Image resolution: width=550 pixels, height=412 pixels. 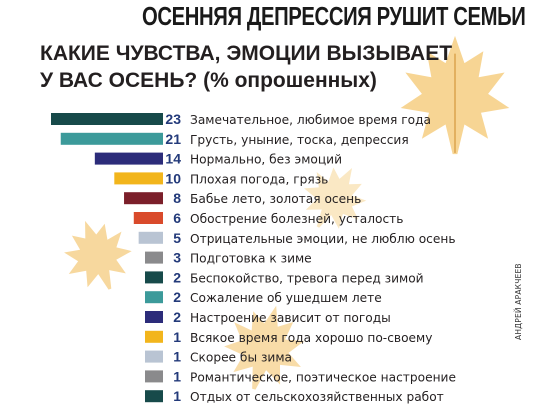 I want to click on category-label: Обострение болезней, усталость, so click(x=296, y=219).